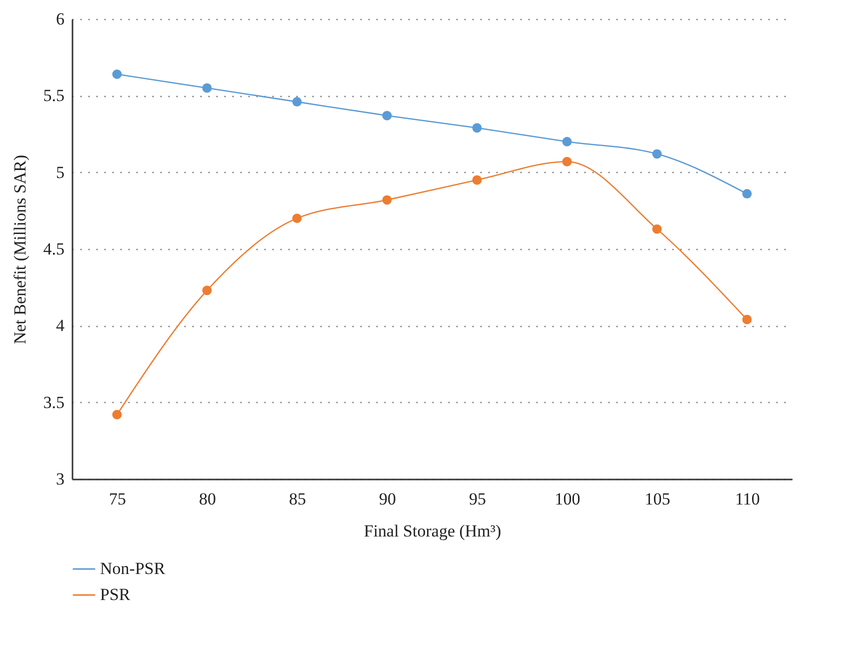  Describe the element at coordinates (297, 499) in the screenshot. I see `x-tick-label: 85` at that location.